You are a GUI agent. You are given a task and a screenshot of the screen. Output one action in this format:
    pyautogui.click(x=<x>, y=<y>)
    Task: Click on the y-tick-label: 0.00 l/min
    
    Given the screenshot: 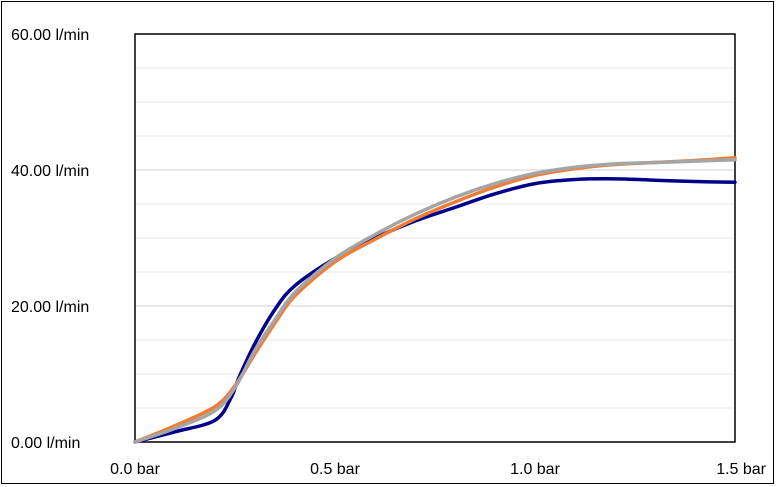 What is the action you would take?
    pyautogui.click(x=45, y=443)
    